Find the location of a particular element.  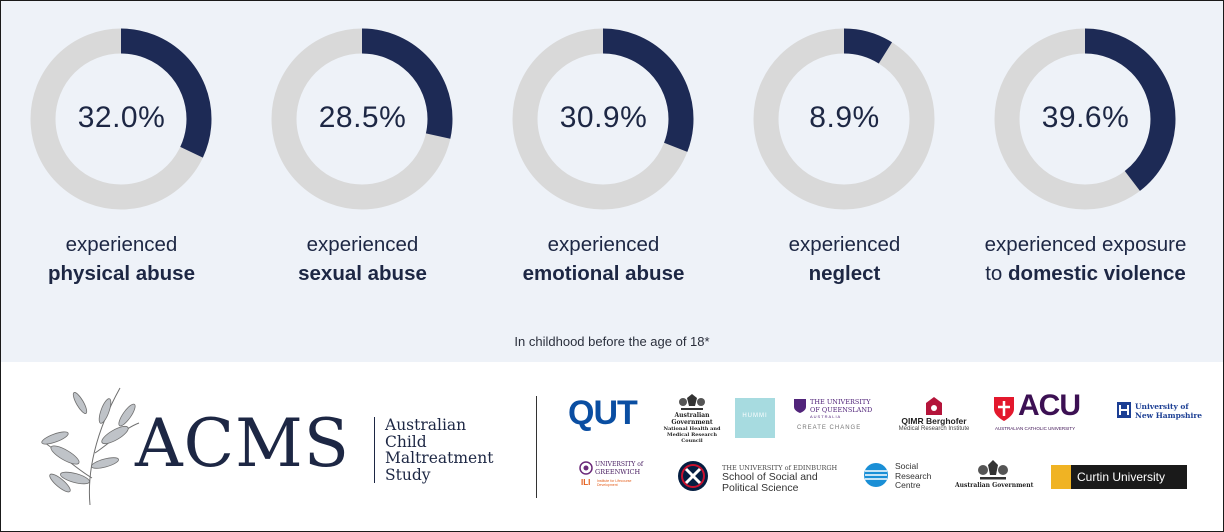

caption-line-2: physical abuse is located at coordinates (121, 273).